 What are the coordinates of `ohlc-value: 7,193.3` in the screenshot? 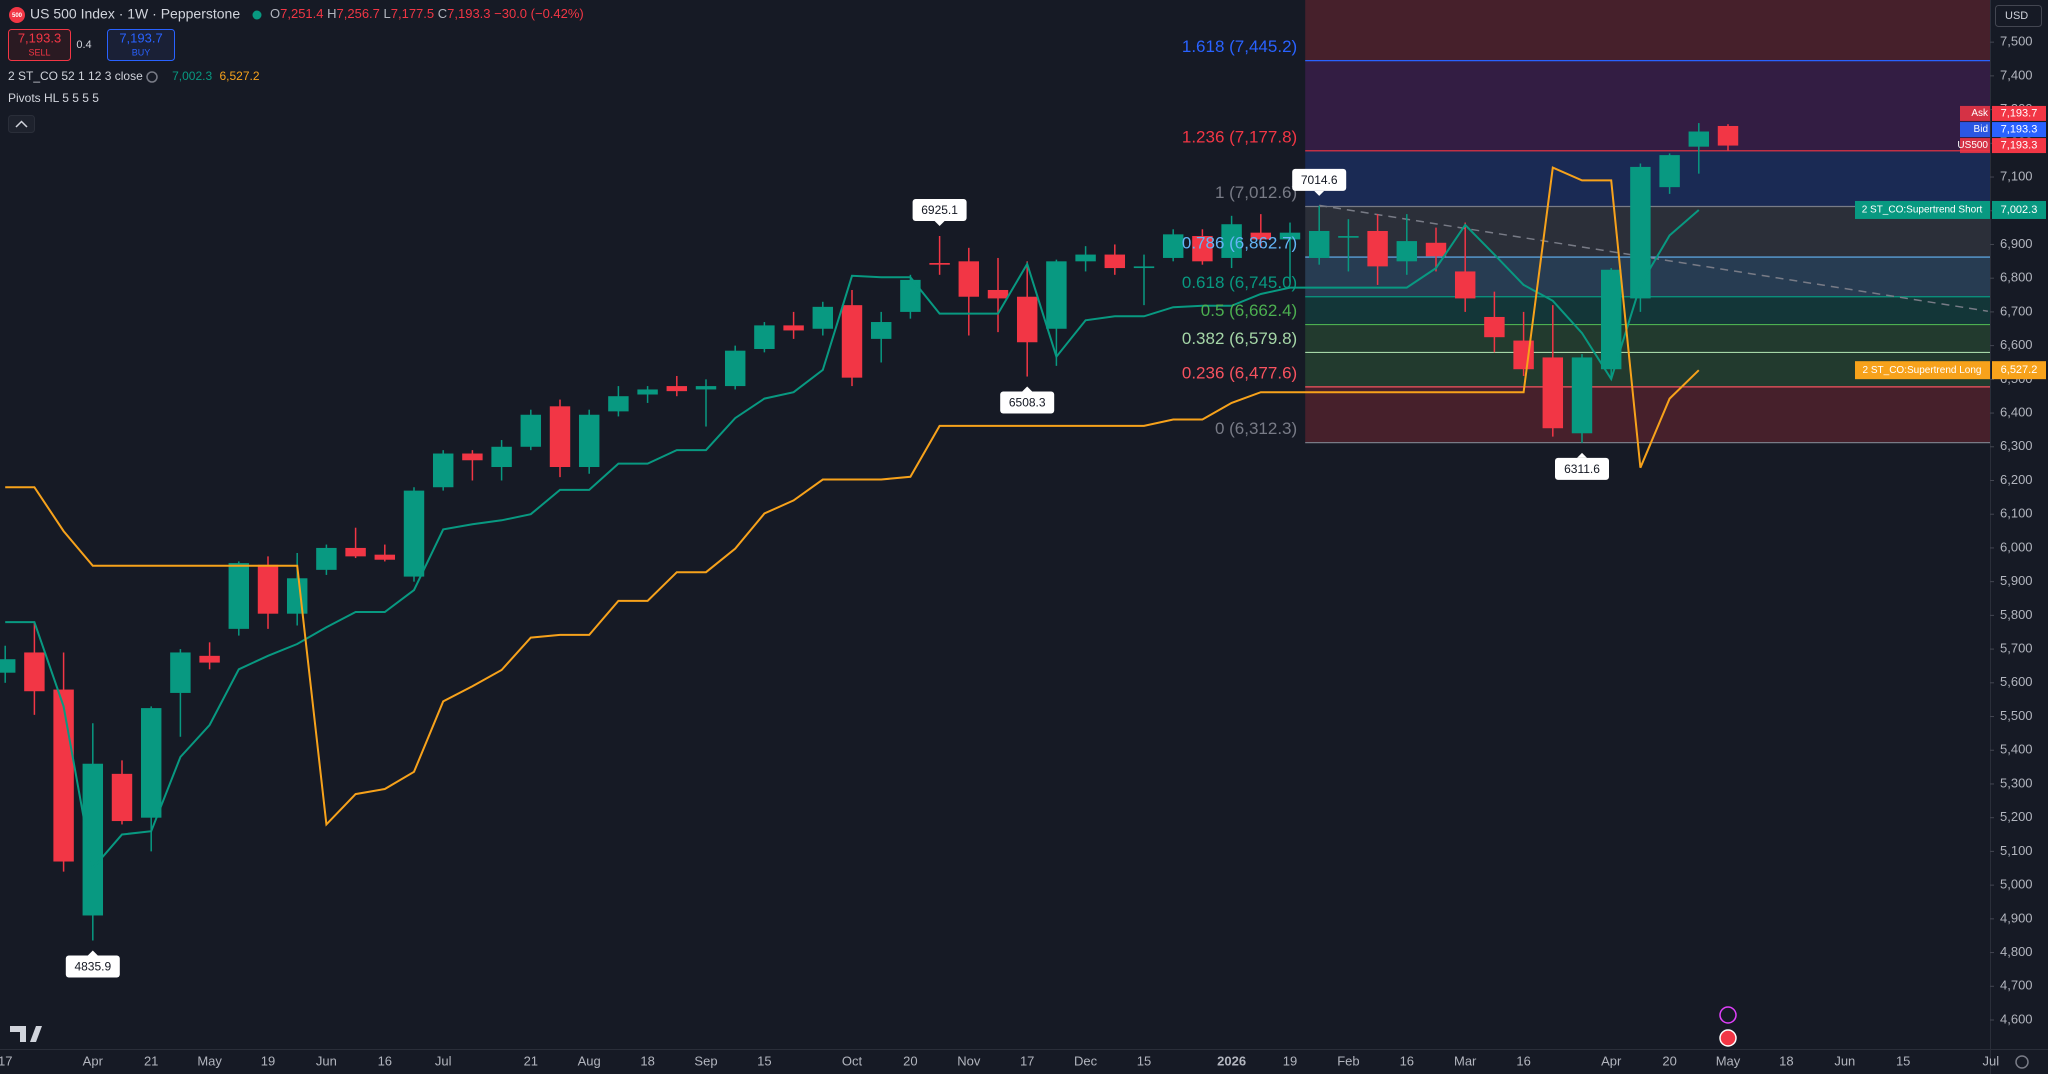 It's located at (468, 13).